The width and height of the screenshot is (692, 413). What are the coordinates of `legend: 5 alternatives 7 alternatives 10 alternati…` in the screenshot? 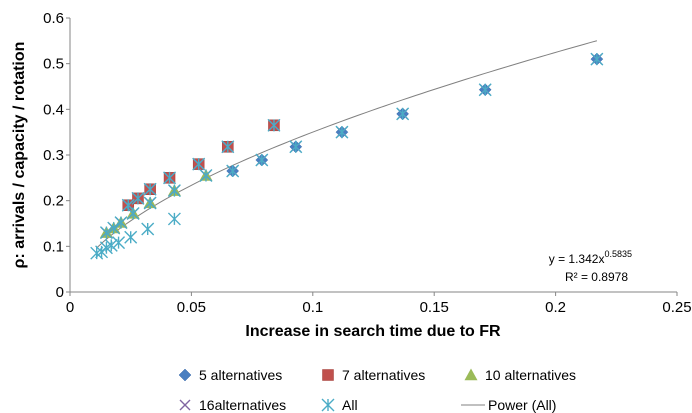 It's located at (377, 390).